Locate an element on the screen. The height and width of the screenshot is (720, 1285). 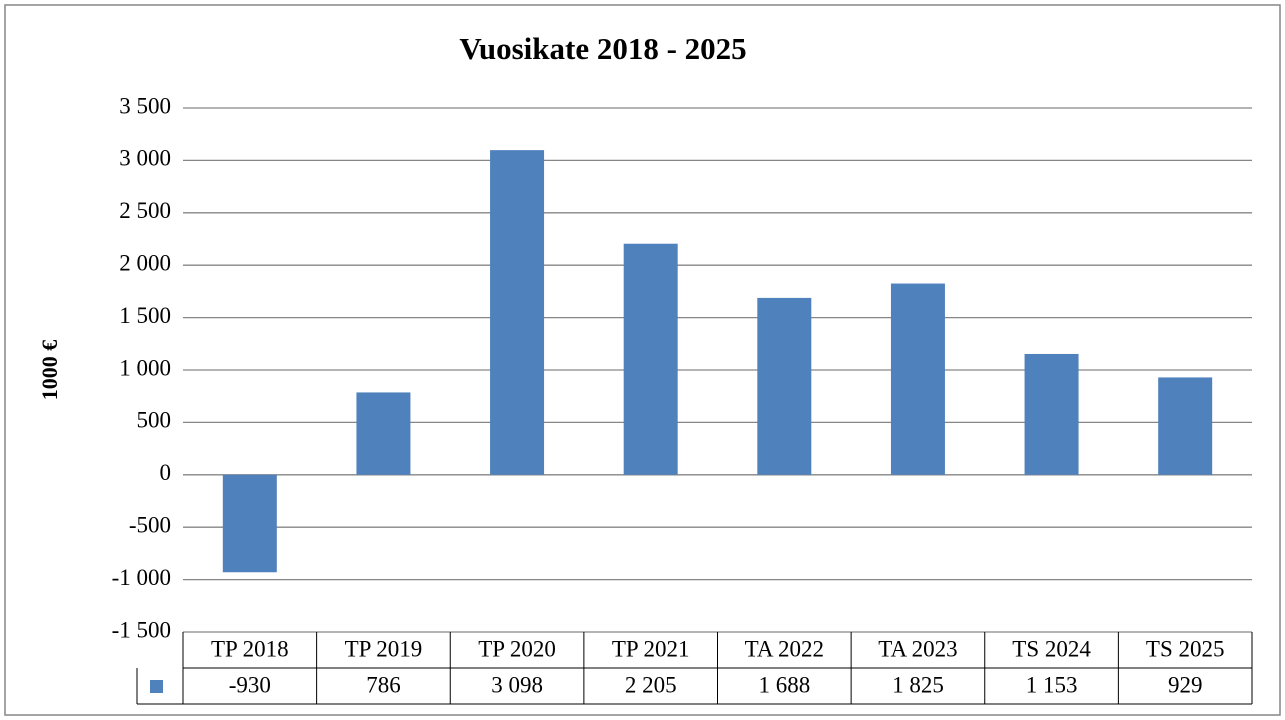
y-tick-label: 2 000 is located at coordinates (145, 262).